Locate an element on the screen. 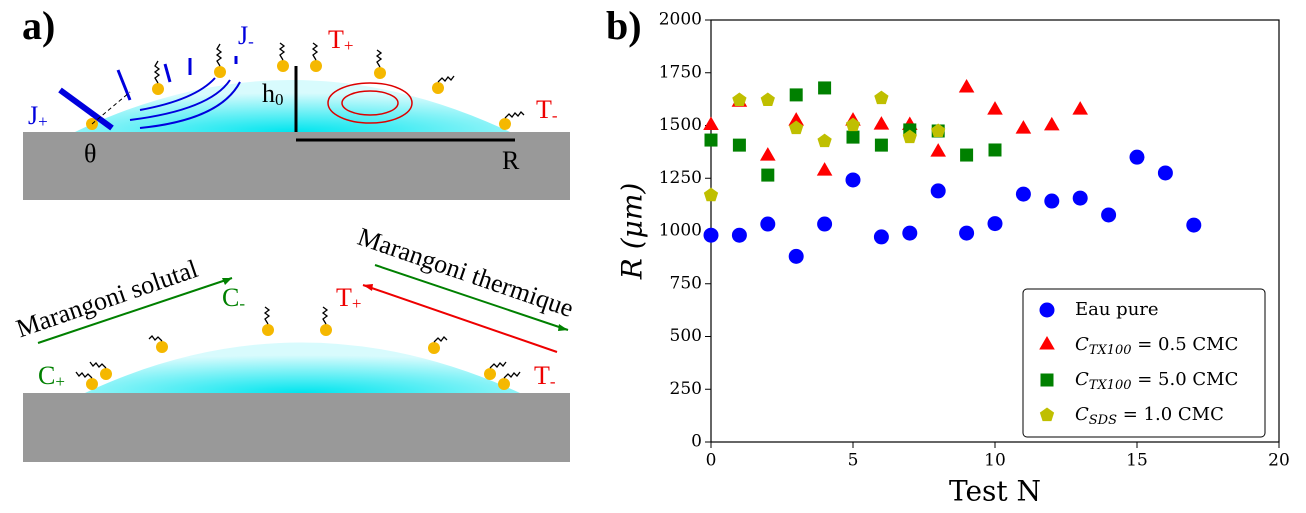 This screenshot has height=513, width=1306. legend-label: CTX100 = 0.5 CMC is located at coordinates (1156, 346).